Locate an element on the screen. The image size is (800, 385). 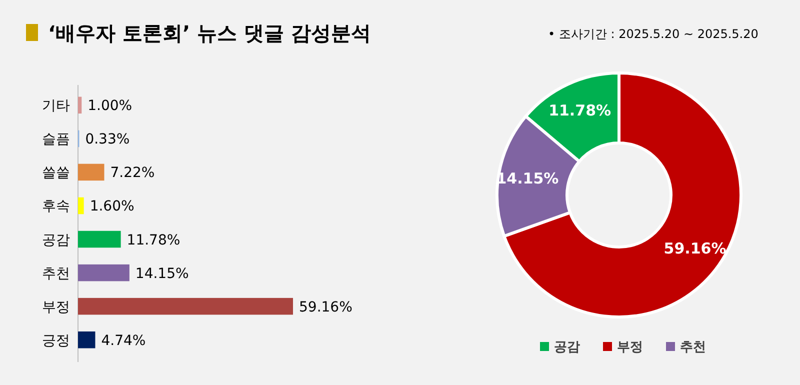
y-tick-label: 기타 is located at coordinates (56, 106).